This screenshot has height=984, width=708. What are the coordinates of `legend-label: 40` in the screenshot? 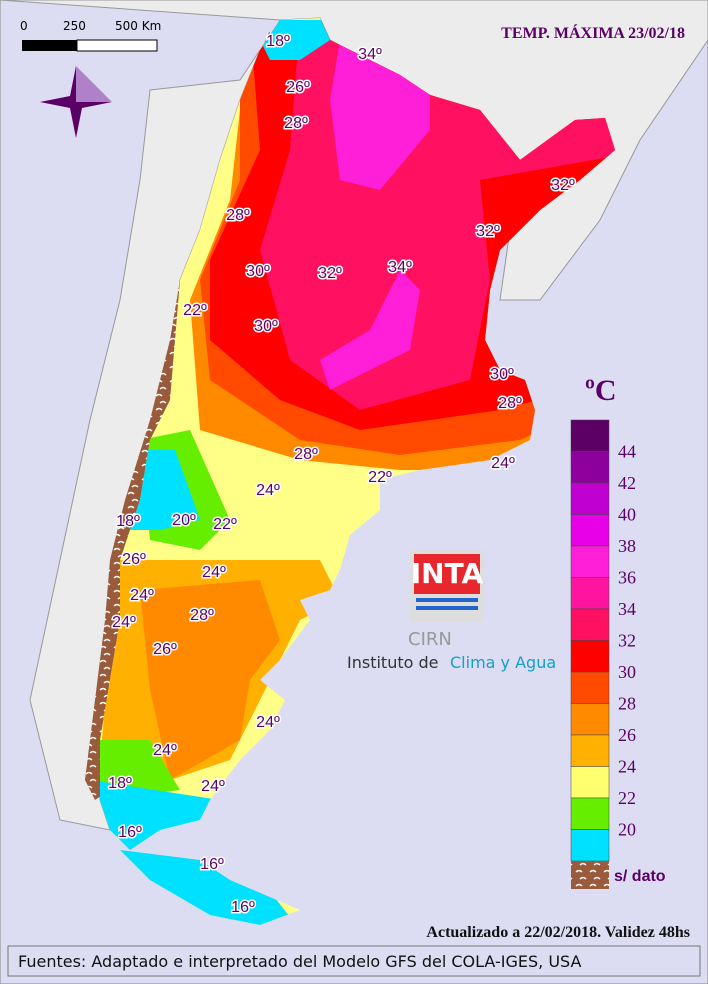 It's located at (627, 515).